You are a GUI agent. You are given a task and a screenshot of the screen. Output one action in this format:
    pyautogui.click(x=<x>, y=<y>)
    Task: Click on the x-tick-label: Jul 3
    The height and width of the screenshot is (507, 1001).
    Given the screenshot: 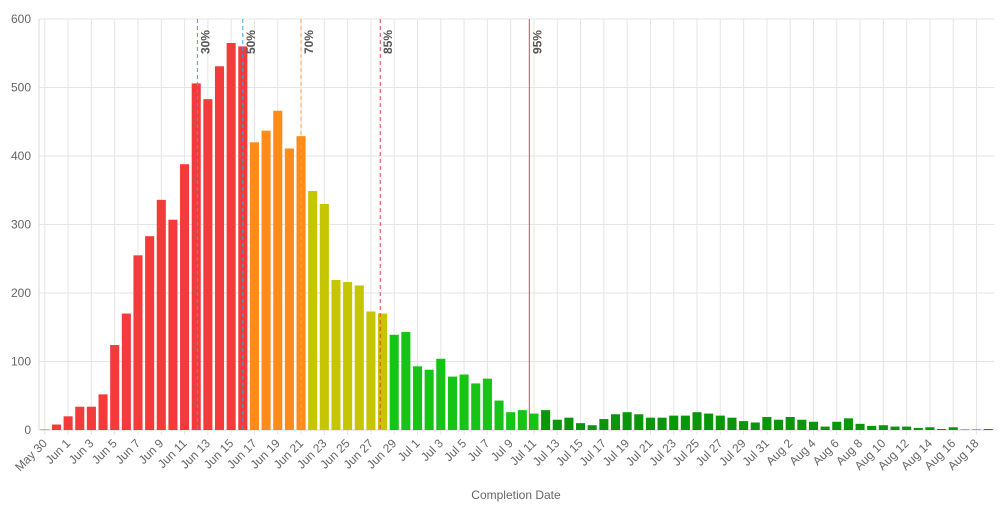 What is the action you would take?
    pyautogui.click(x=432, y=450)
    